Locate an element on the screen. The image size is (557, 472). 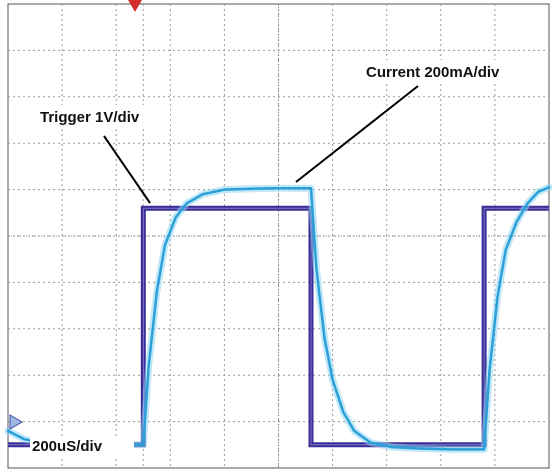
current-label-bg is located at coordinates (449, 71).